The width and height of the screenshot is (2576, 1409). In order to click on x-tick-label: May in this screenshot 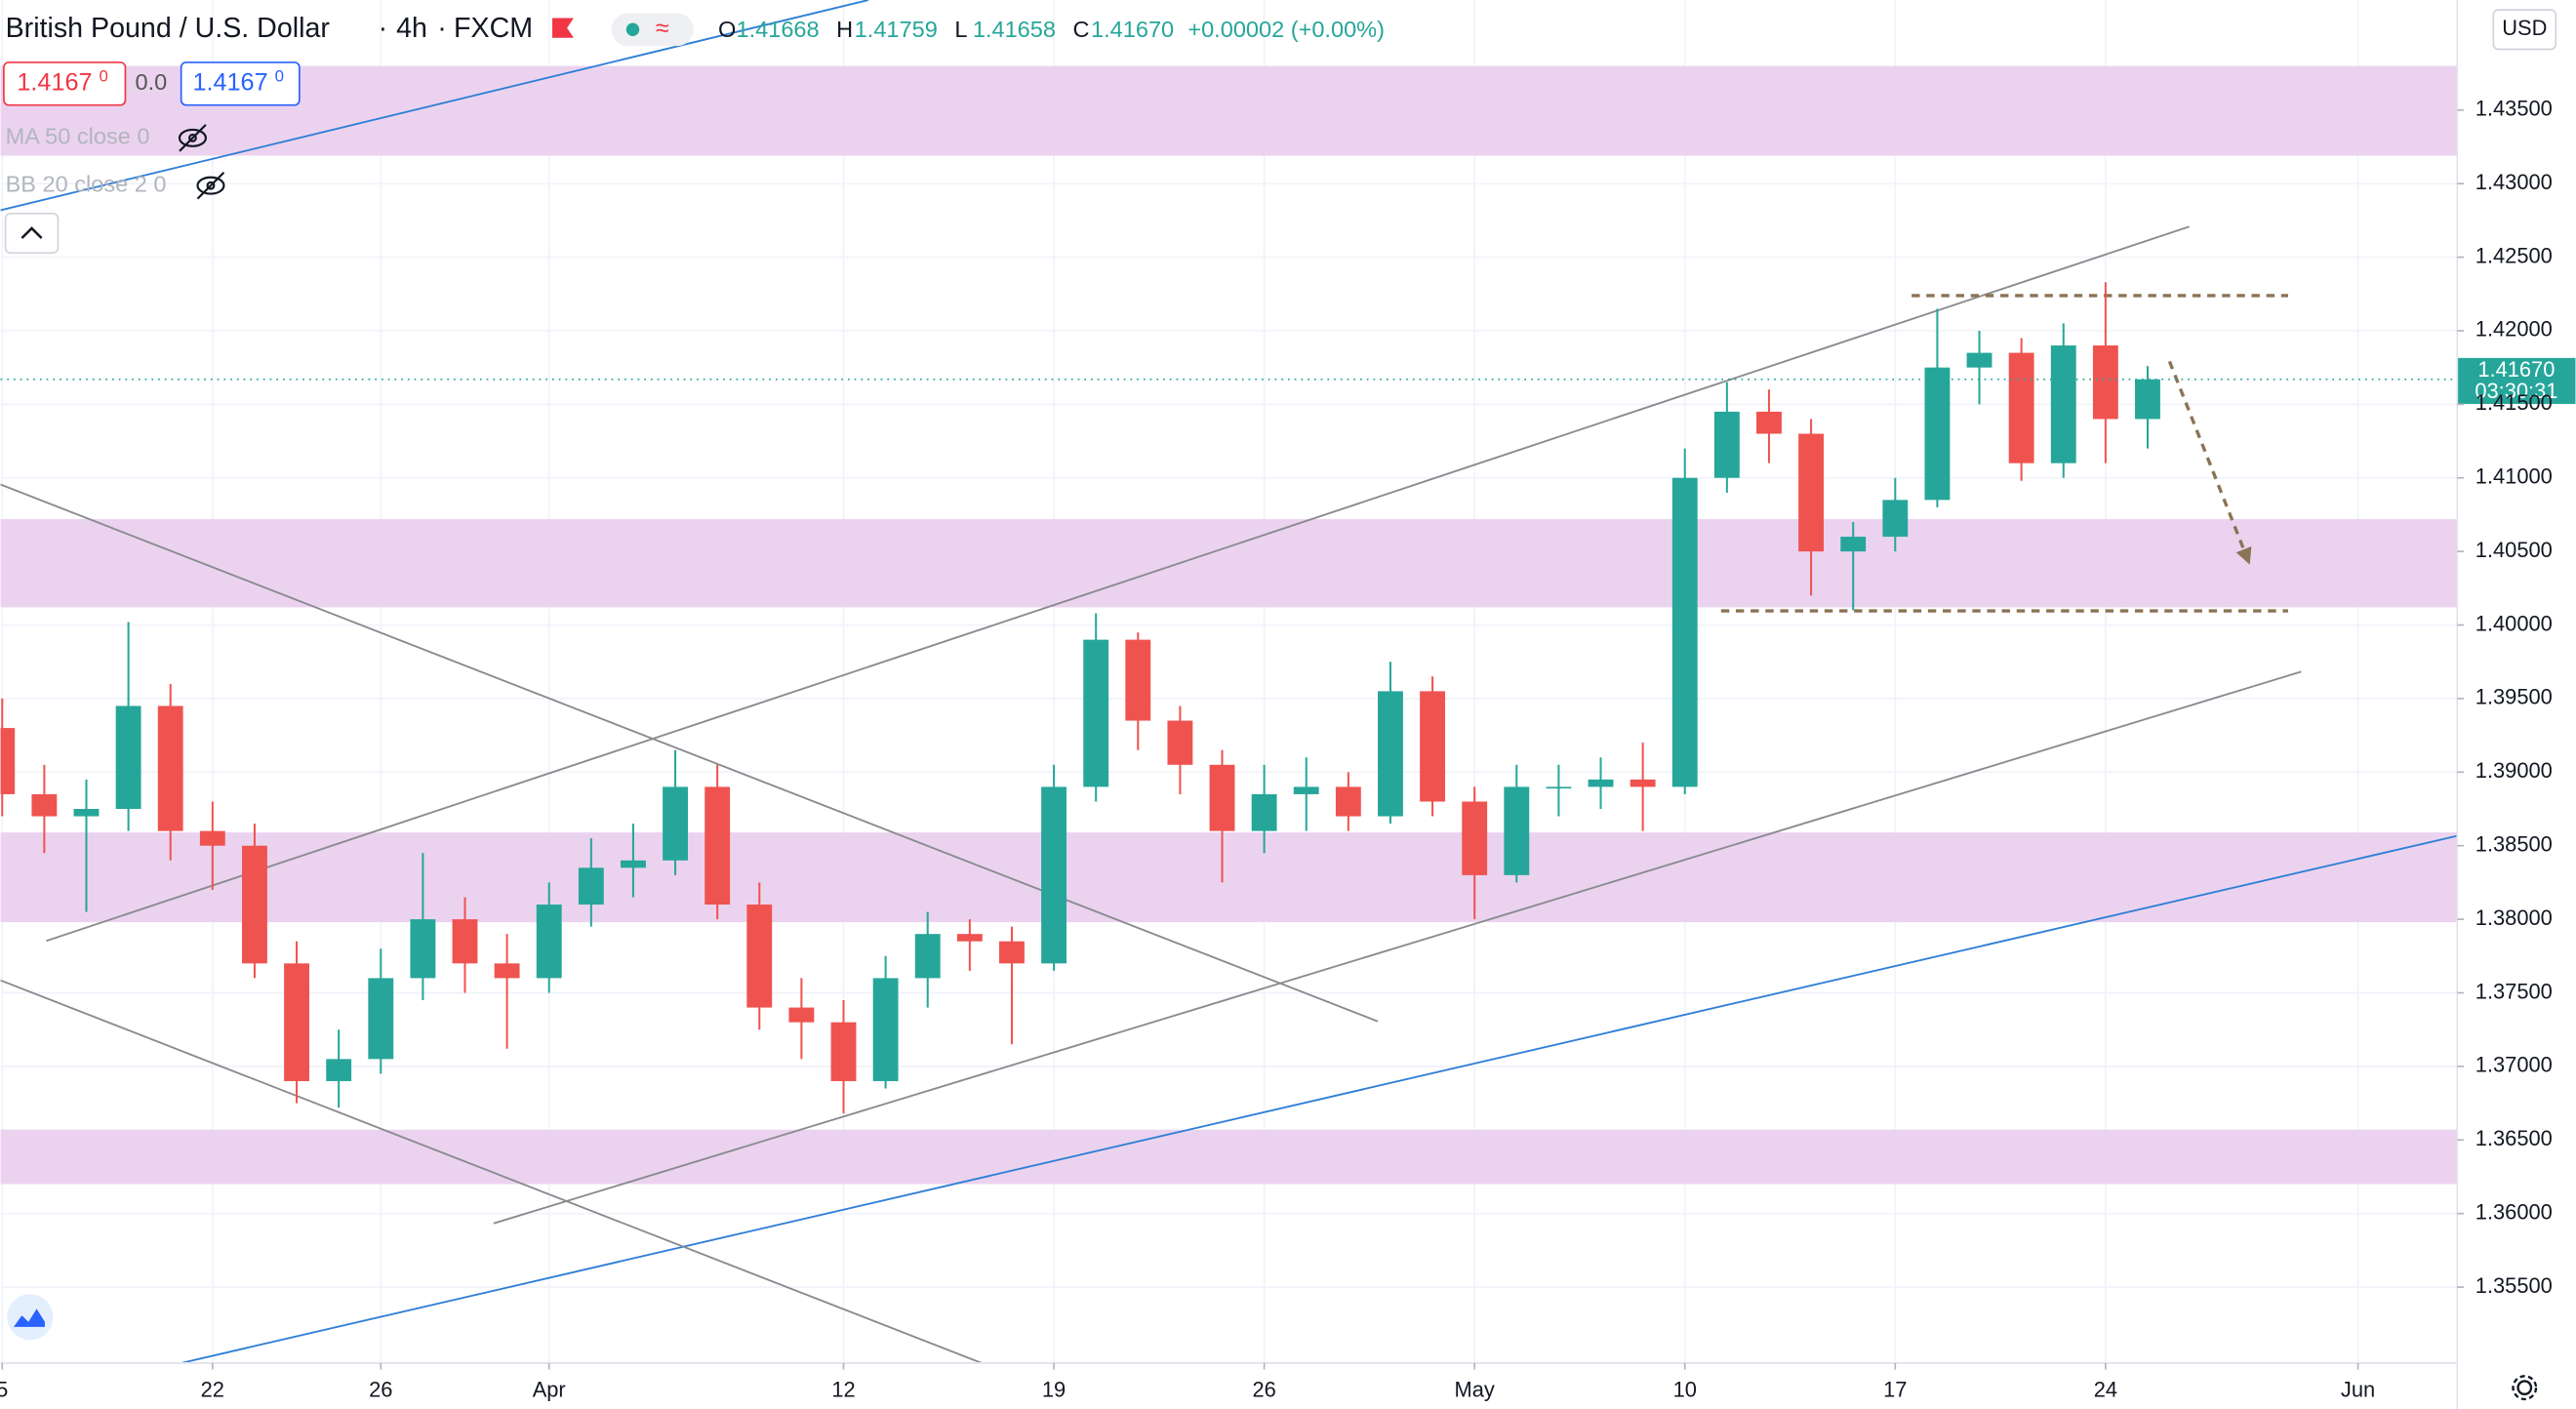, I will do `click(1475, 1389)`.